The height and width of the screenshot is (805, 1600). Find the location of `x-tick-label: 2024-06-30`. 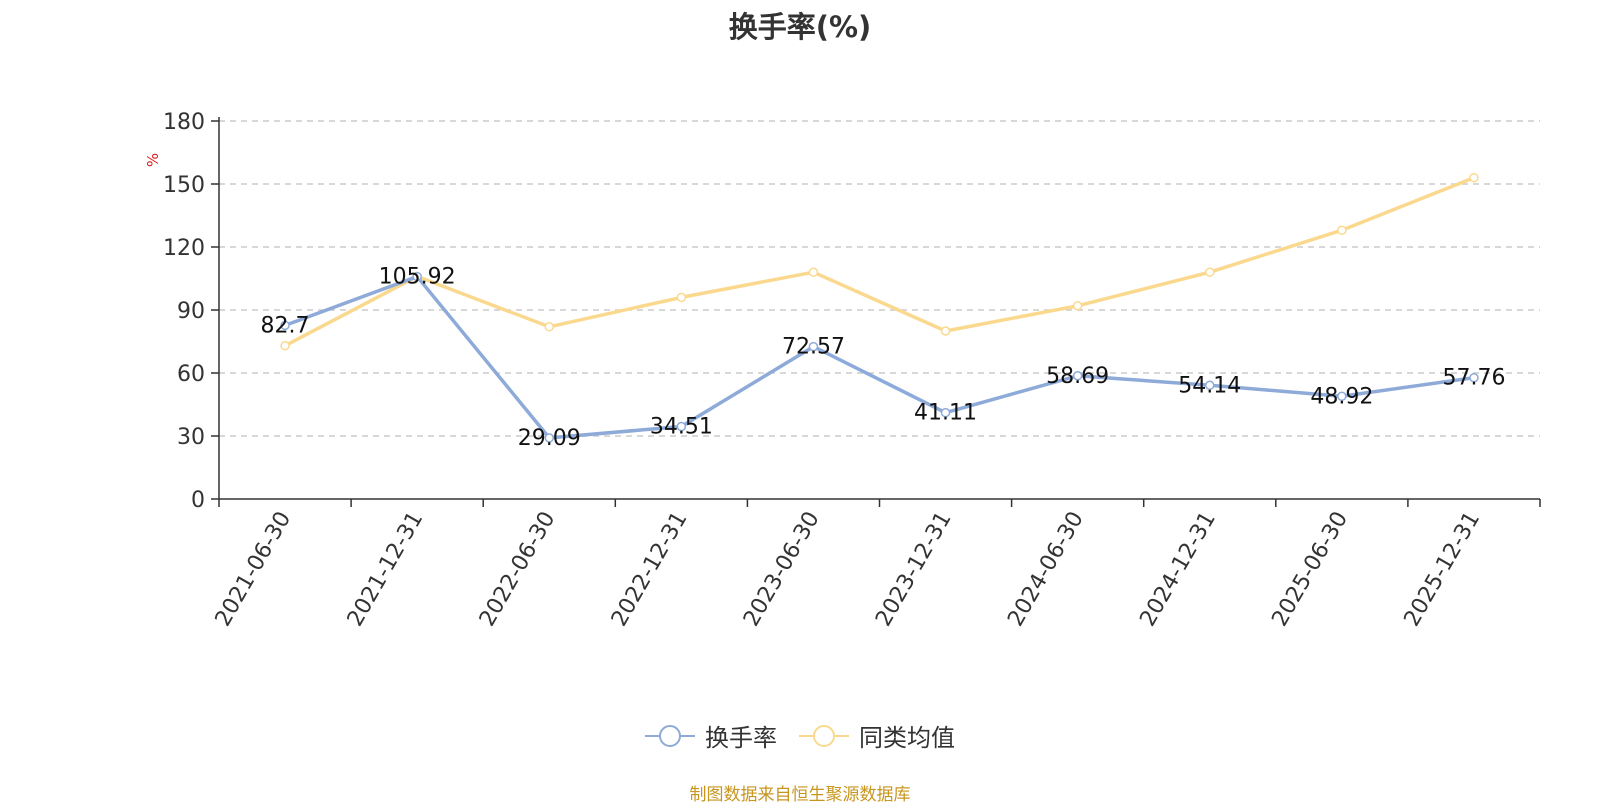

x-tick-label: 2024-06-30 is located at coordinates (1046, 569).